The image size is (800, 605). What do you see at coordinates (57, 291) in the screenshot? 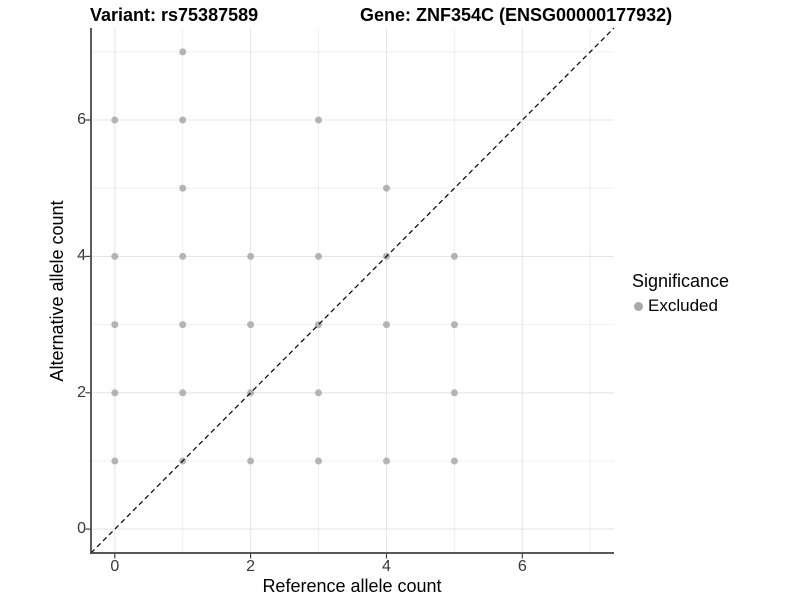
I see `y-axis-title: Alternative allele count` at bounding box center [57, 291].